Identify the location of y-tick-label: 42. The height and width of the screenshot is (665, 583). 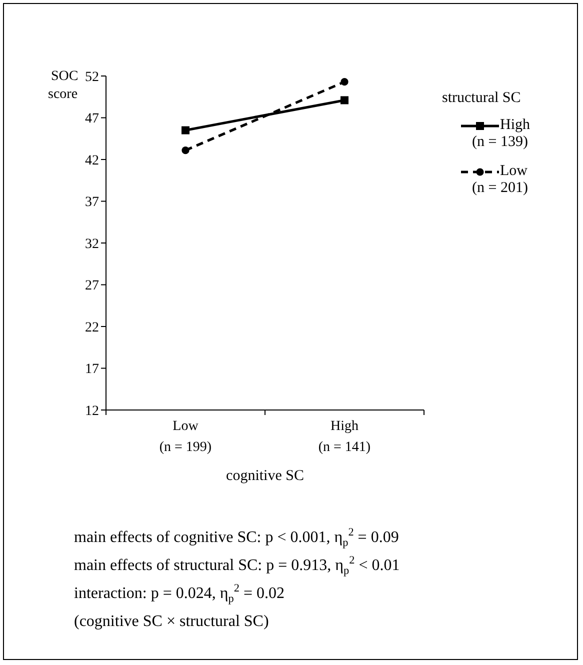
(92, 160).